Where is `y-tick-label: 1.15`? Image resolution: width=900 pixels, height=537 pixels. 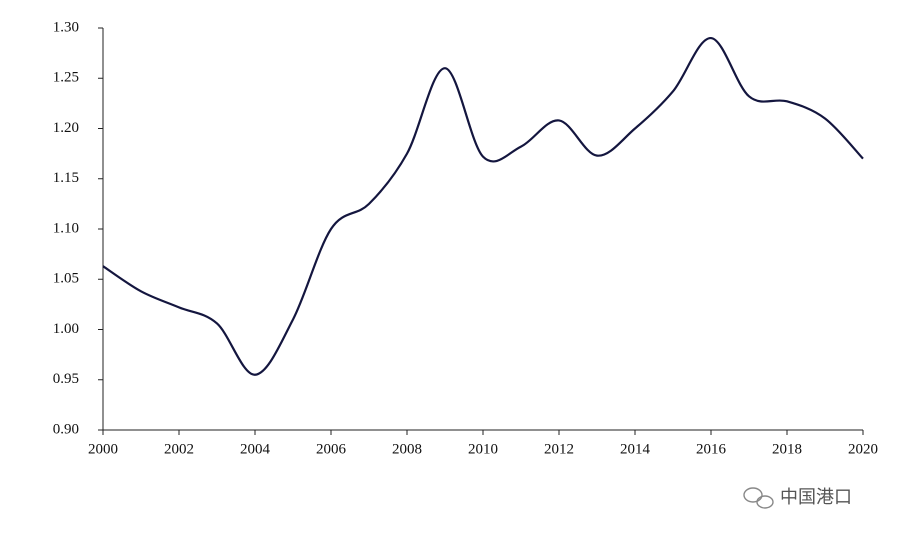
y-tick-label: 1.15 is located at coordinates (66, 178).